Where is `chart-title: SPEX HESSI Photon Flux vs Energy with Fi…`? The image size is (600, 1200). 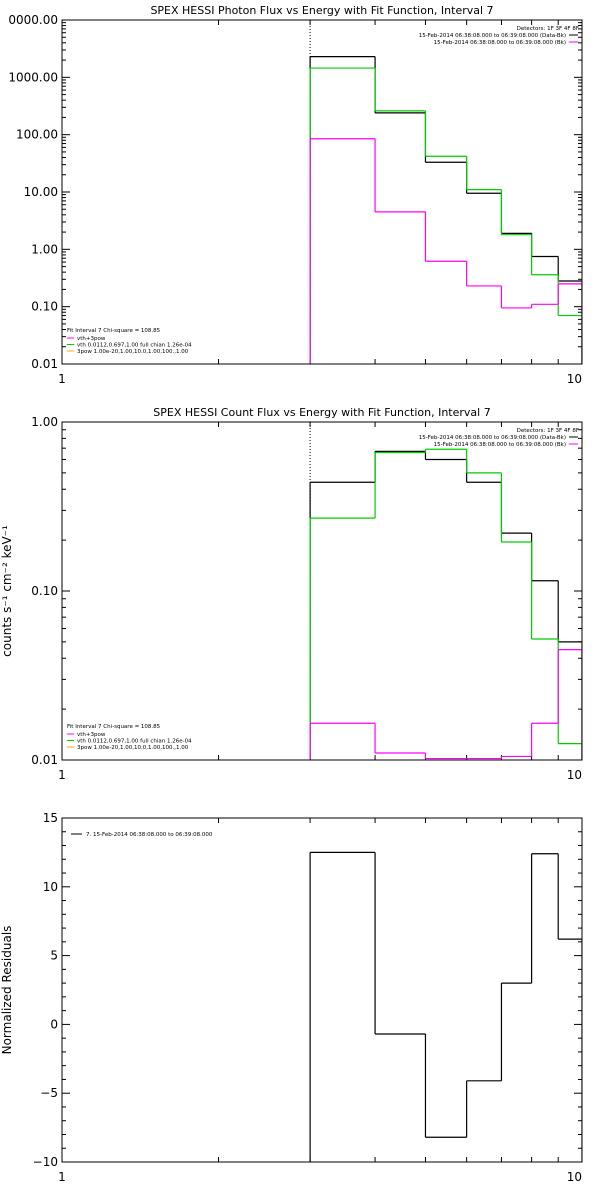 chart-title: SPEX HESSI Photon Flux vs Energy with Fi… is located at coordinates (321, 10).